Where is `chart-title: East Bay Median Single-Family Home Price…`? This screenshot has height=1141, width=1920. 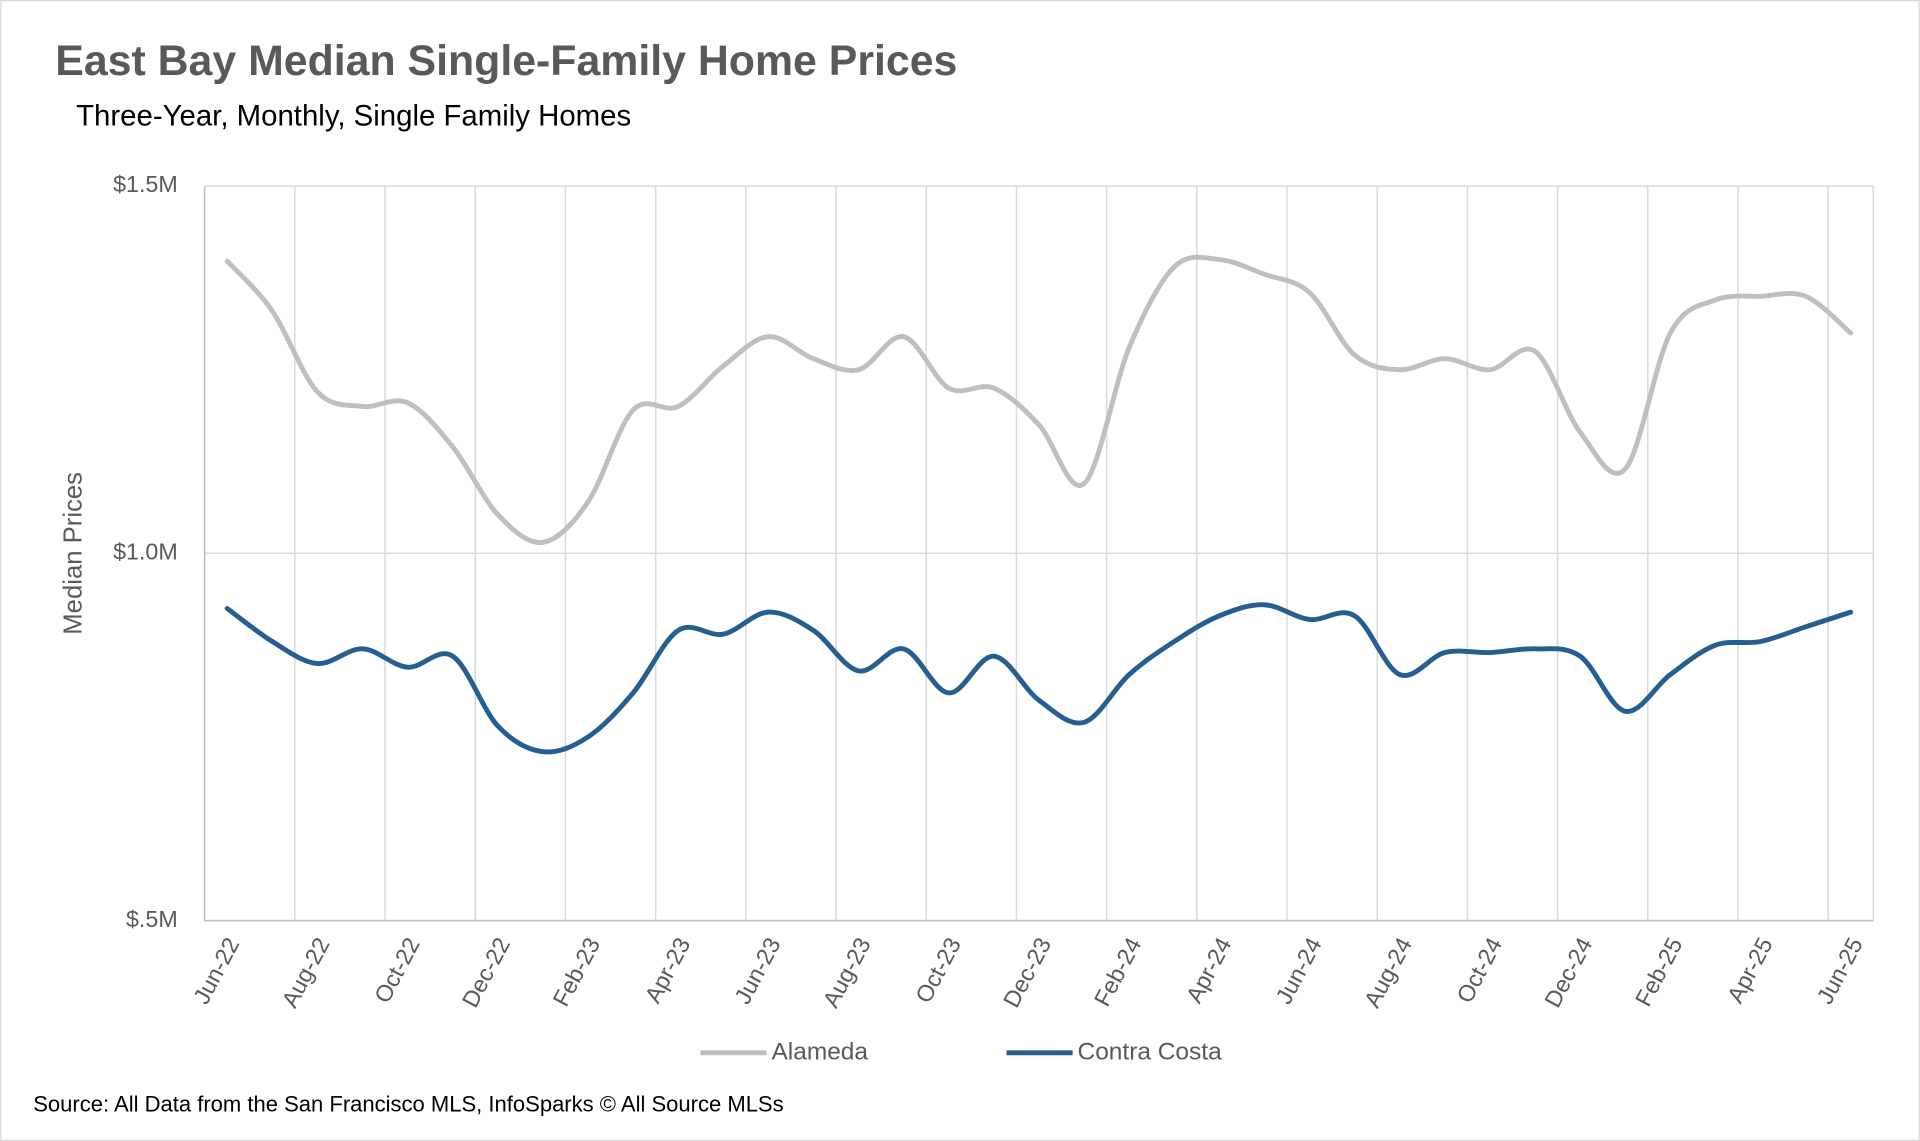
chart-title: East Bay Median Single-Family Home Price… is located at coordinates (506, 61).